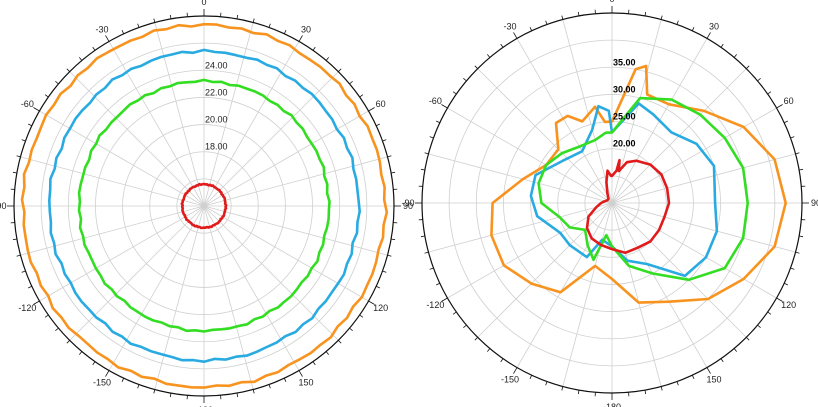 This screenshot has height=407, width=818. Describe the element at coordinates (408, 206) in the screenshot. I see `angle-tick-label: 90` at that location.